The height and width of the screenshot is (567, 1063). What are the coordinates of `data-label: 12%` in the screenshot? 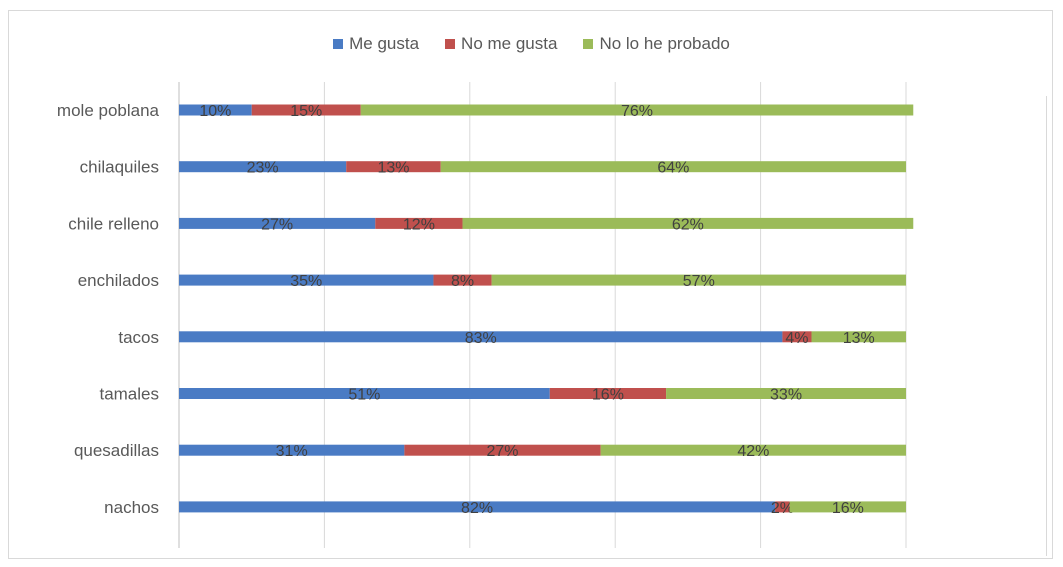 It's located at (419, 224).